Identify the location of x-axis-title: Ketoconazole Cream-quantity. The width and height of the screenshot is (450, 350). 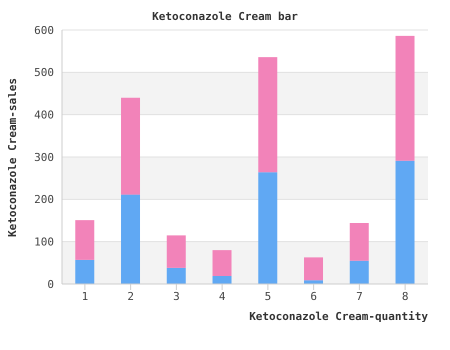
(338, 316).